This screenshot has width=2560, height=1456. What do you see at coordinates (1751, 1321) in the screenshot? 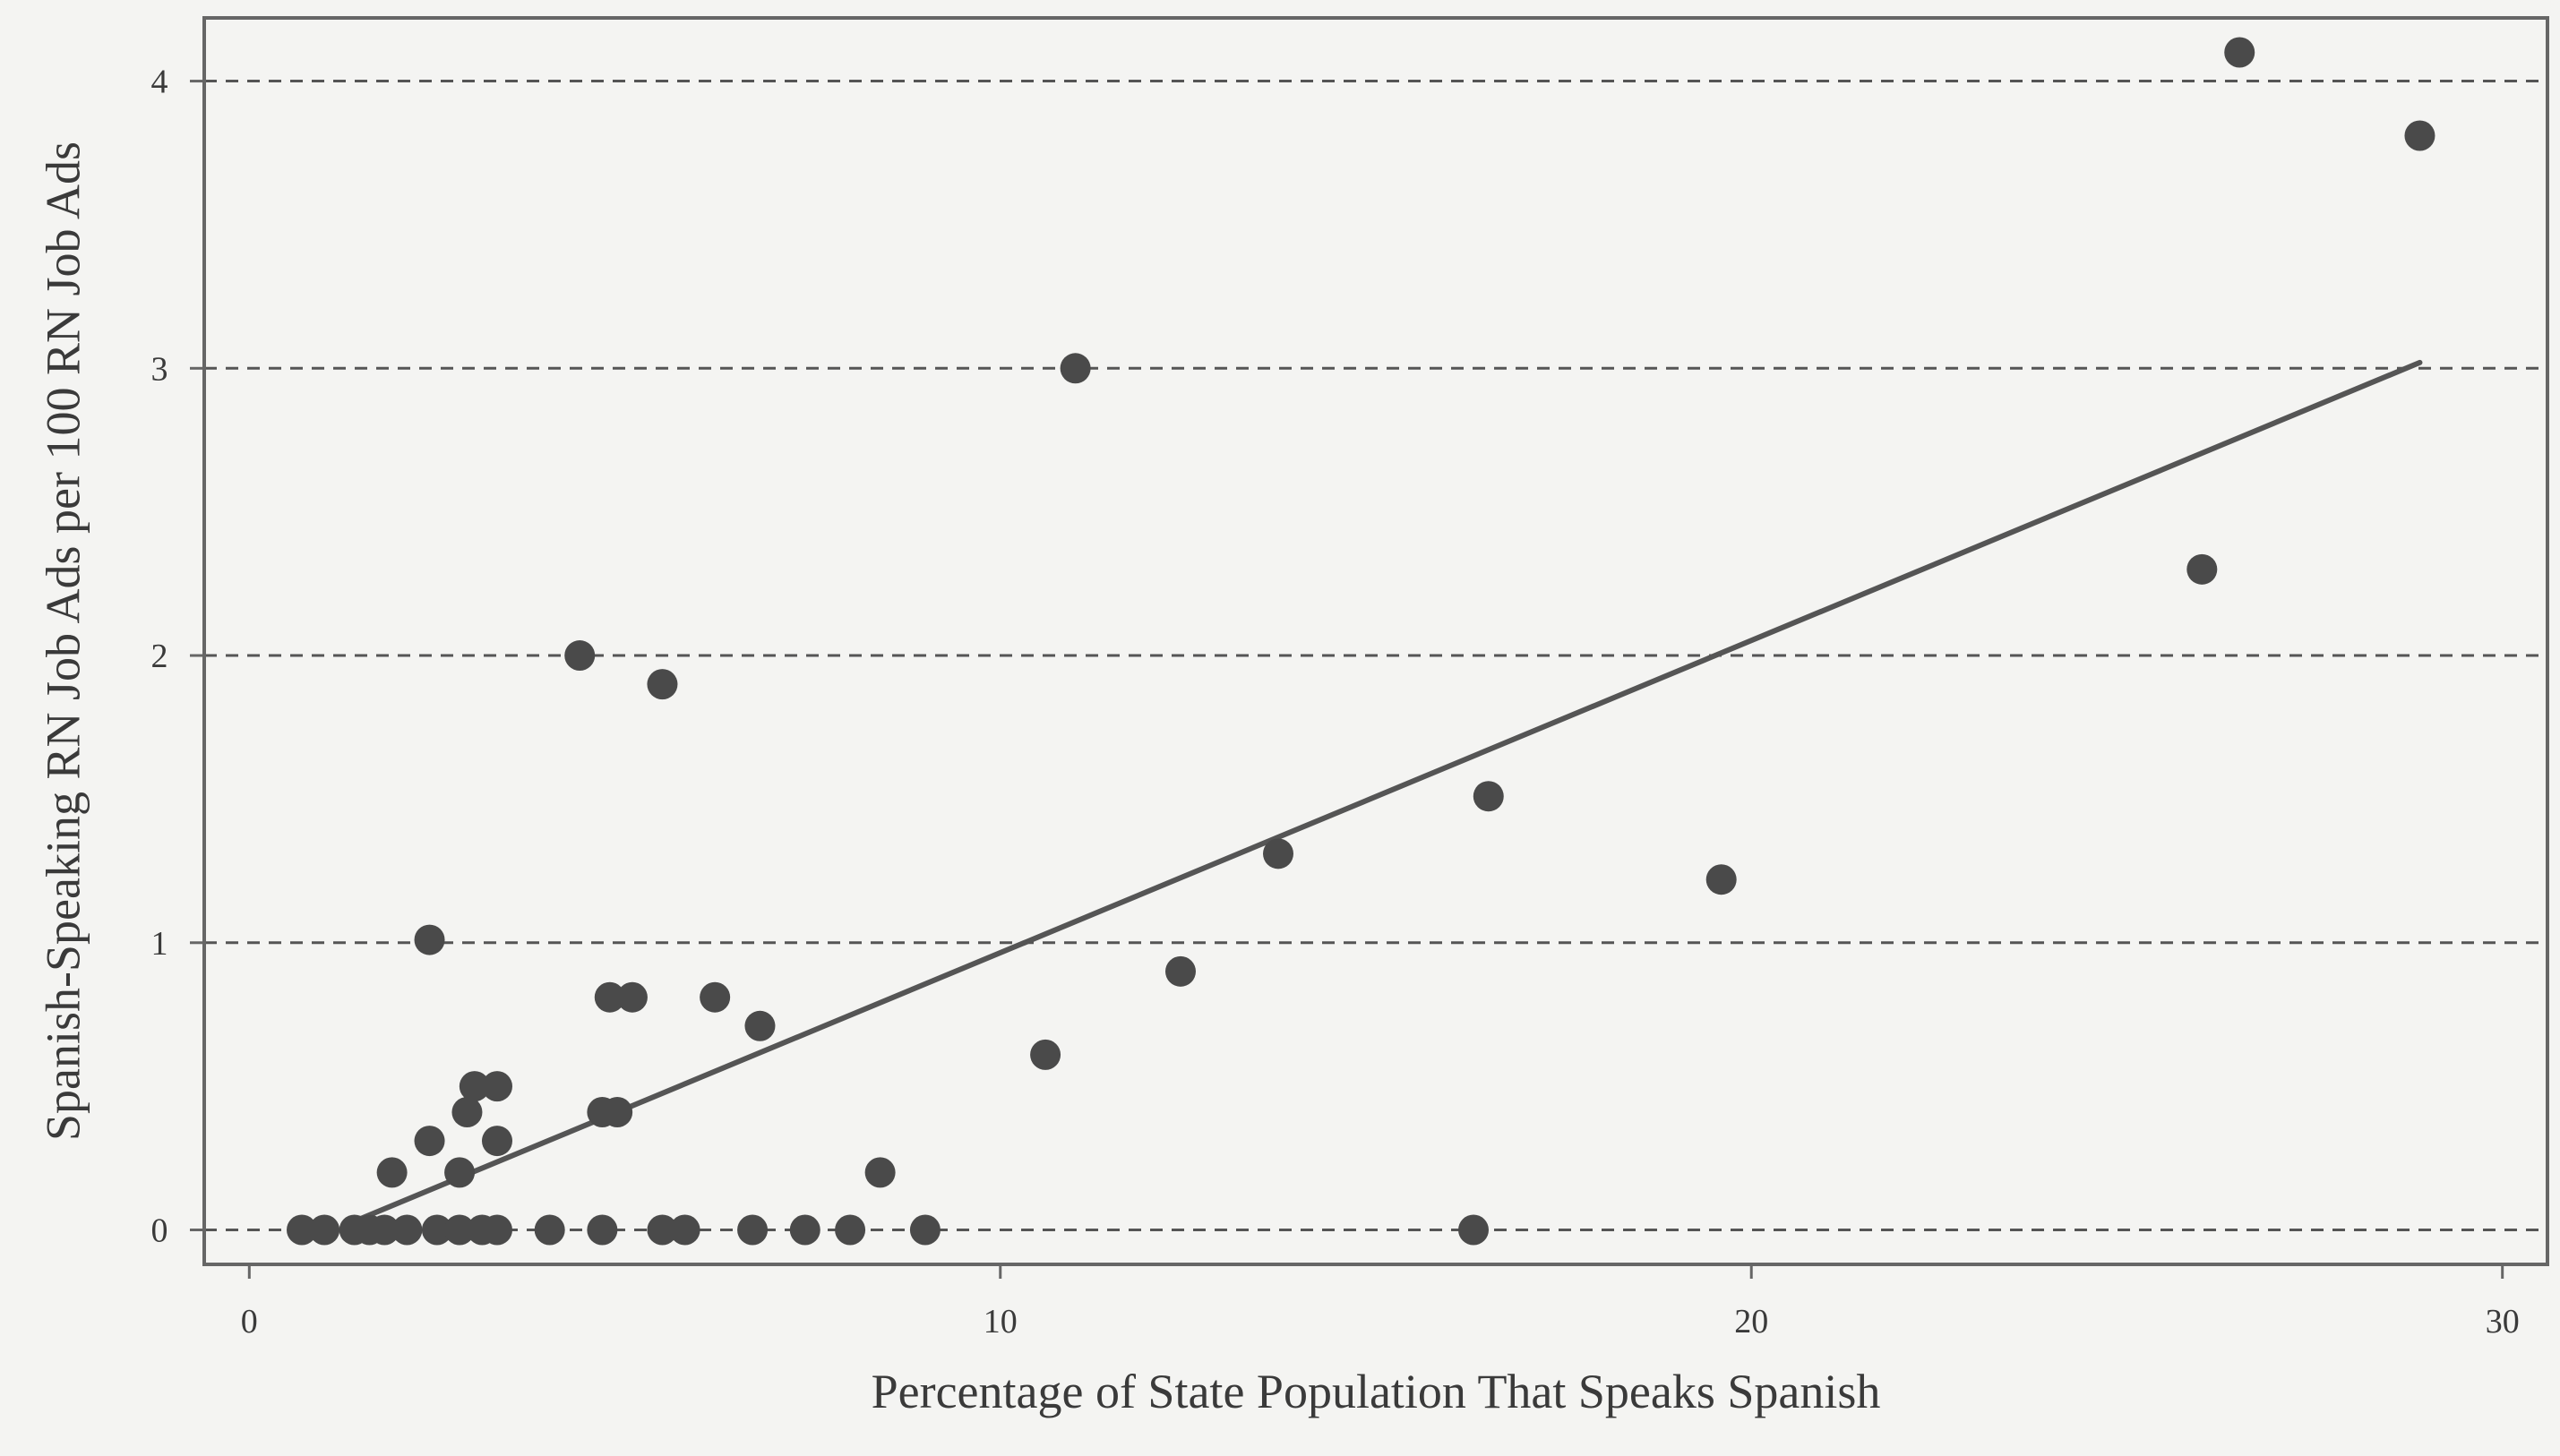
I see `x-tick-label: 20` at bounding box center [1751, 1321].